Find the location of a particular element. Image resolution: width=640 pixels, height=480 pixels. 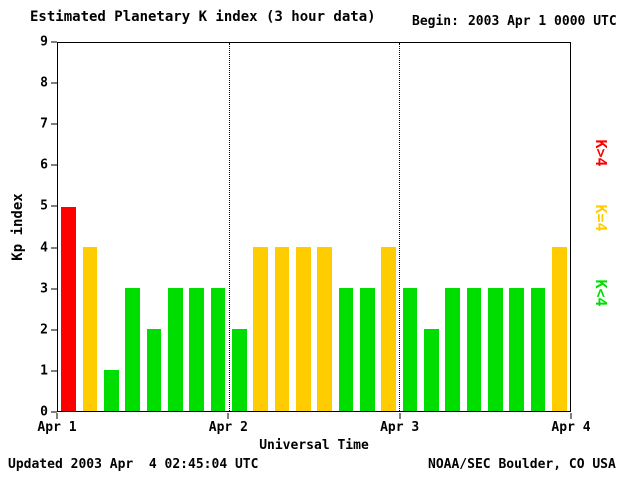

source-credit: NOAA/SEC Boulder, CO USA is located at coordinates (522, 464).